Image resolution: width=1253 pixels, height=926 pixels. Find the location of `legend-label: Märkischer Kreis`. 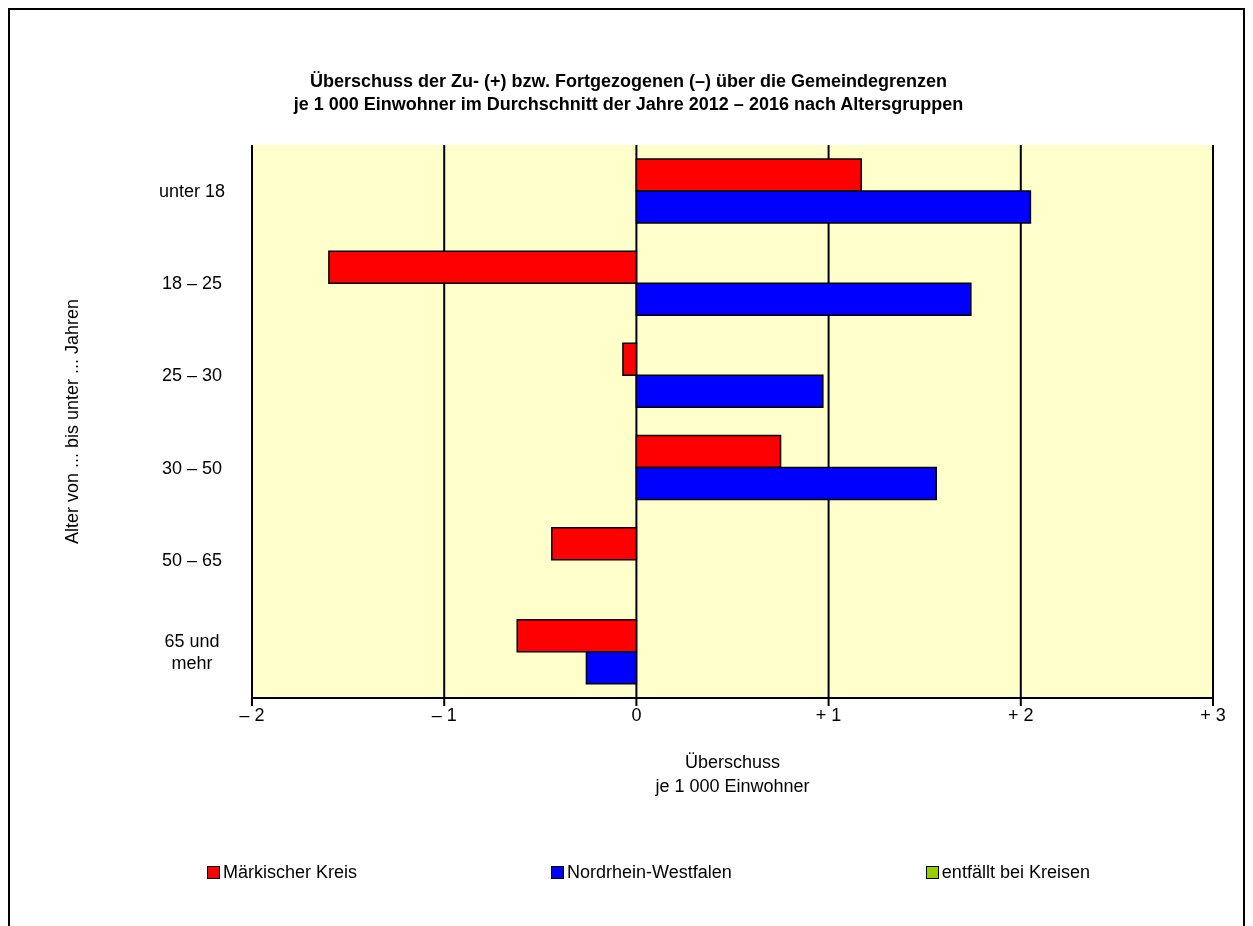

legend-label: Märkischer Kreis is located at coordinates (290, 872).